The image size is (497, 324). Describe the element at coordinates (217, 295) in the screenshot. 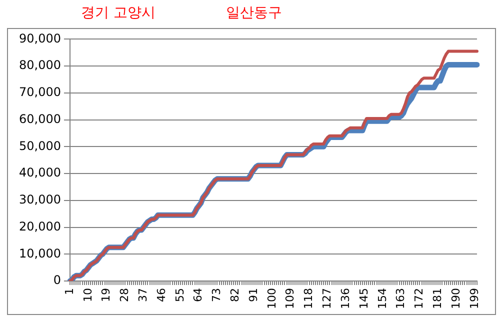

I see `x-tick-label: 73` at that location.